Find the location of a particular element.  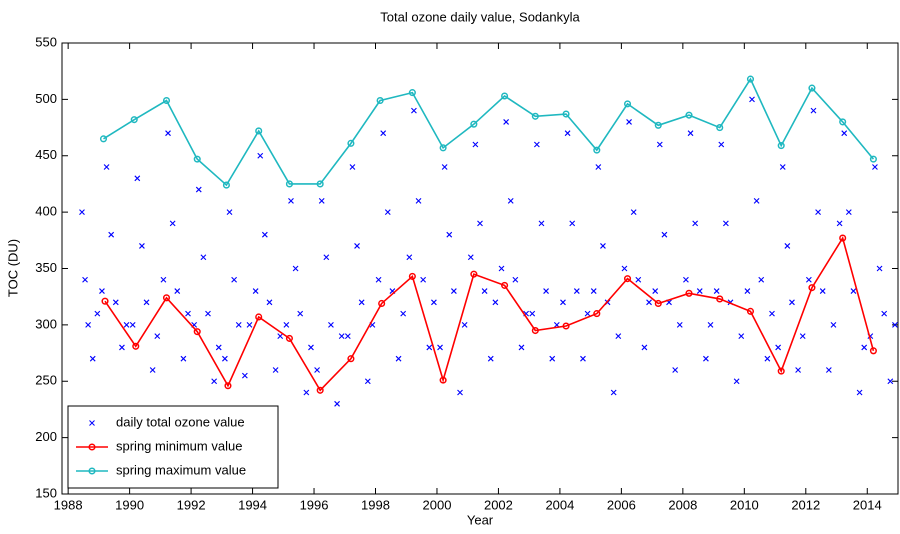

legend-label: daily total ozone value is located at coordinates (180, 421).